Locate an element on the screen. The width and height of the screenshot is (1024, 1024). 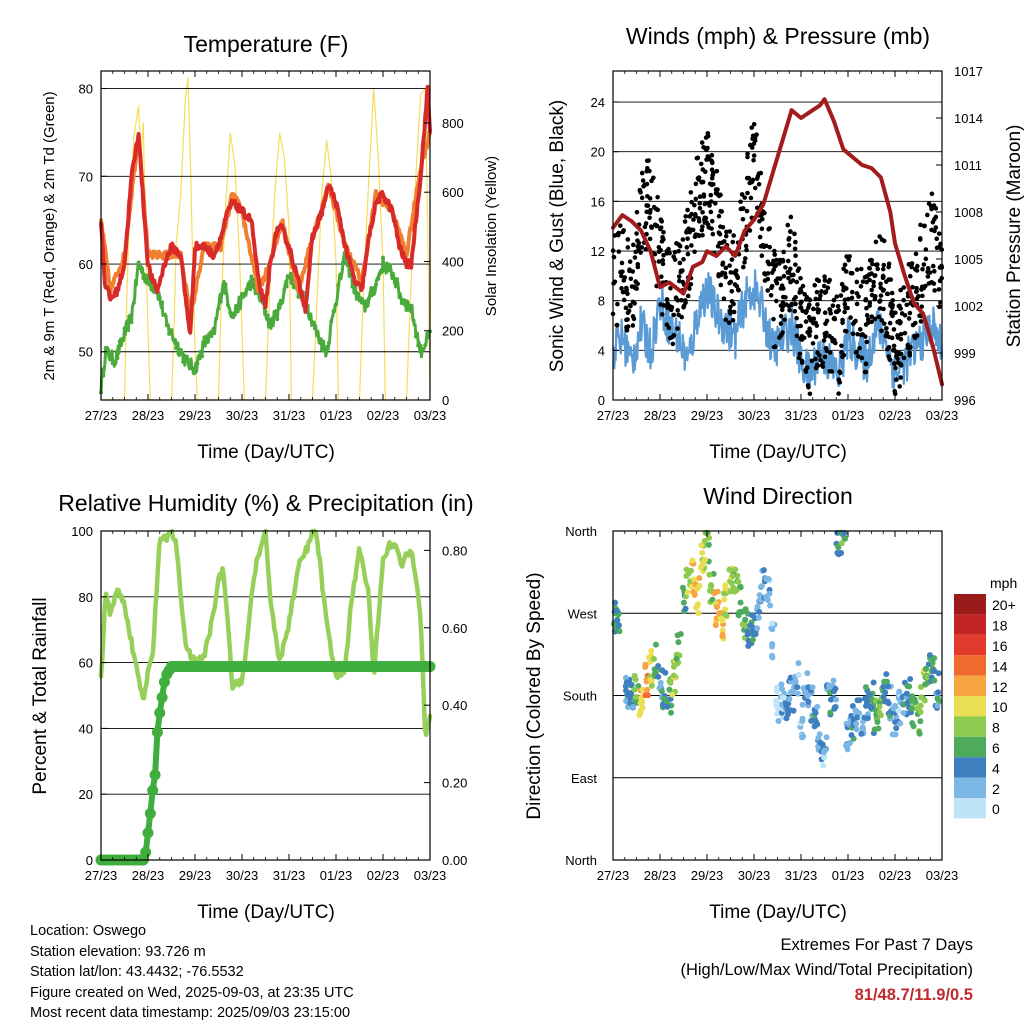
winds-points is located at coordinates (777, 247).